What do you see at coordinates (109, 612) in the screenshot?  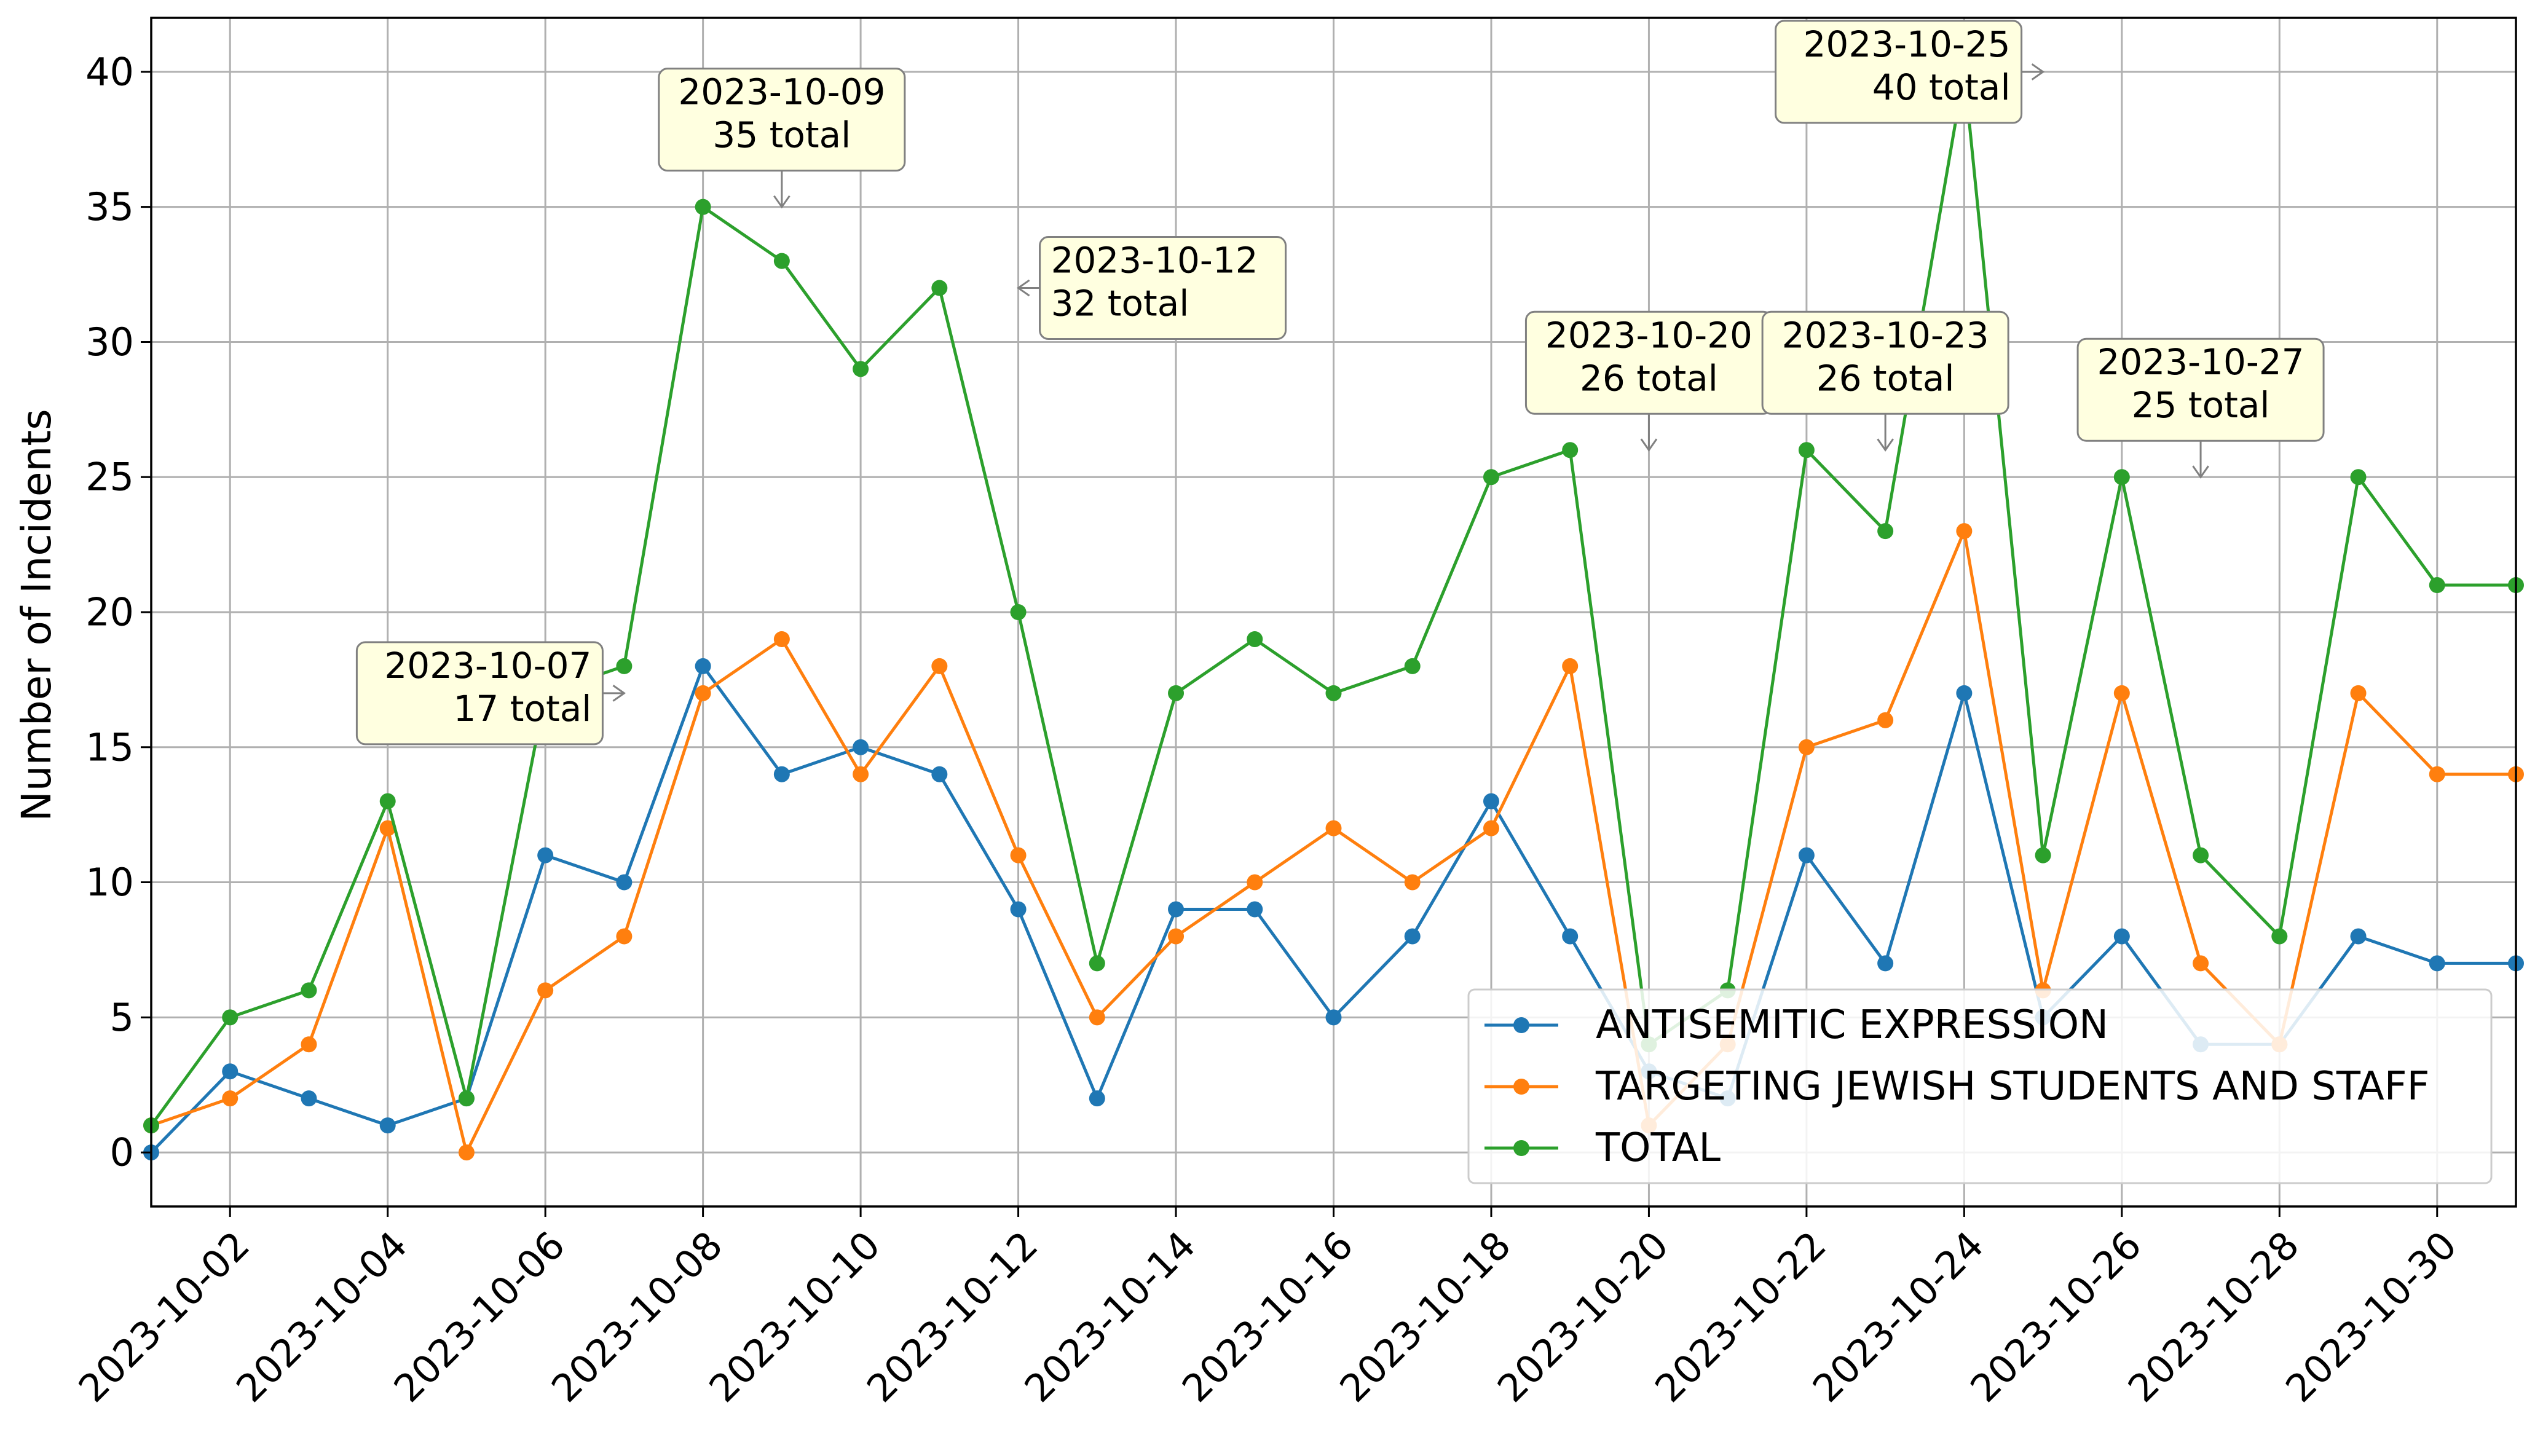 I see `y-tick-label: 20` at bounding box center [109, 612].